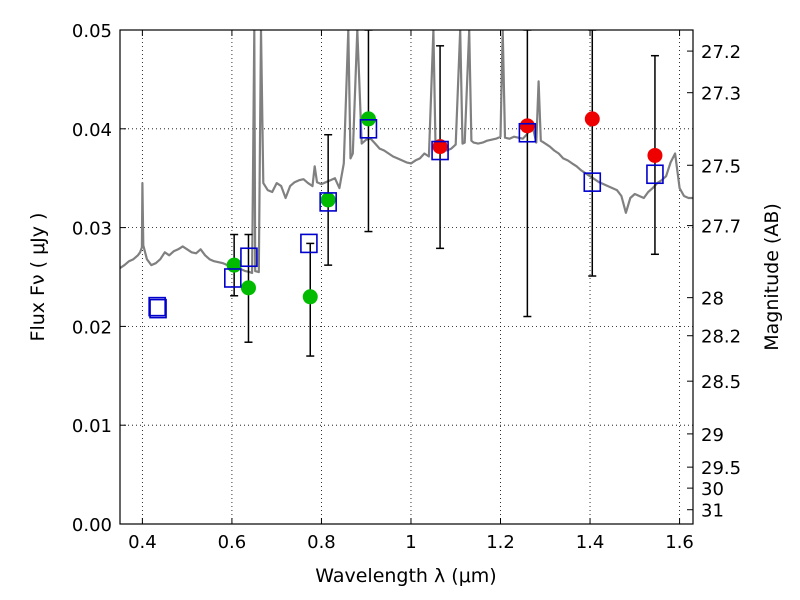  Describe the element at coordinates (92, 130) in the screenshot. I see `y-tick-label: 0.04` at that location.